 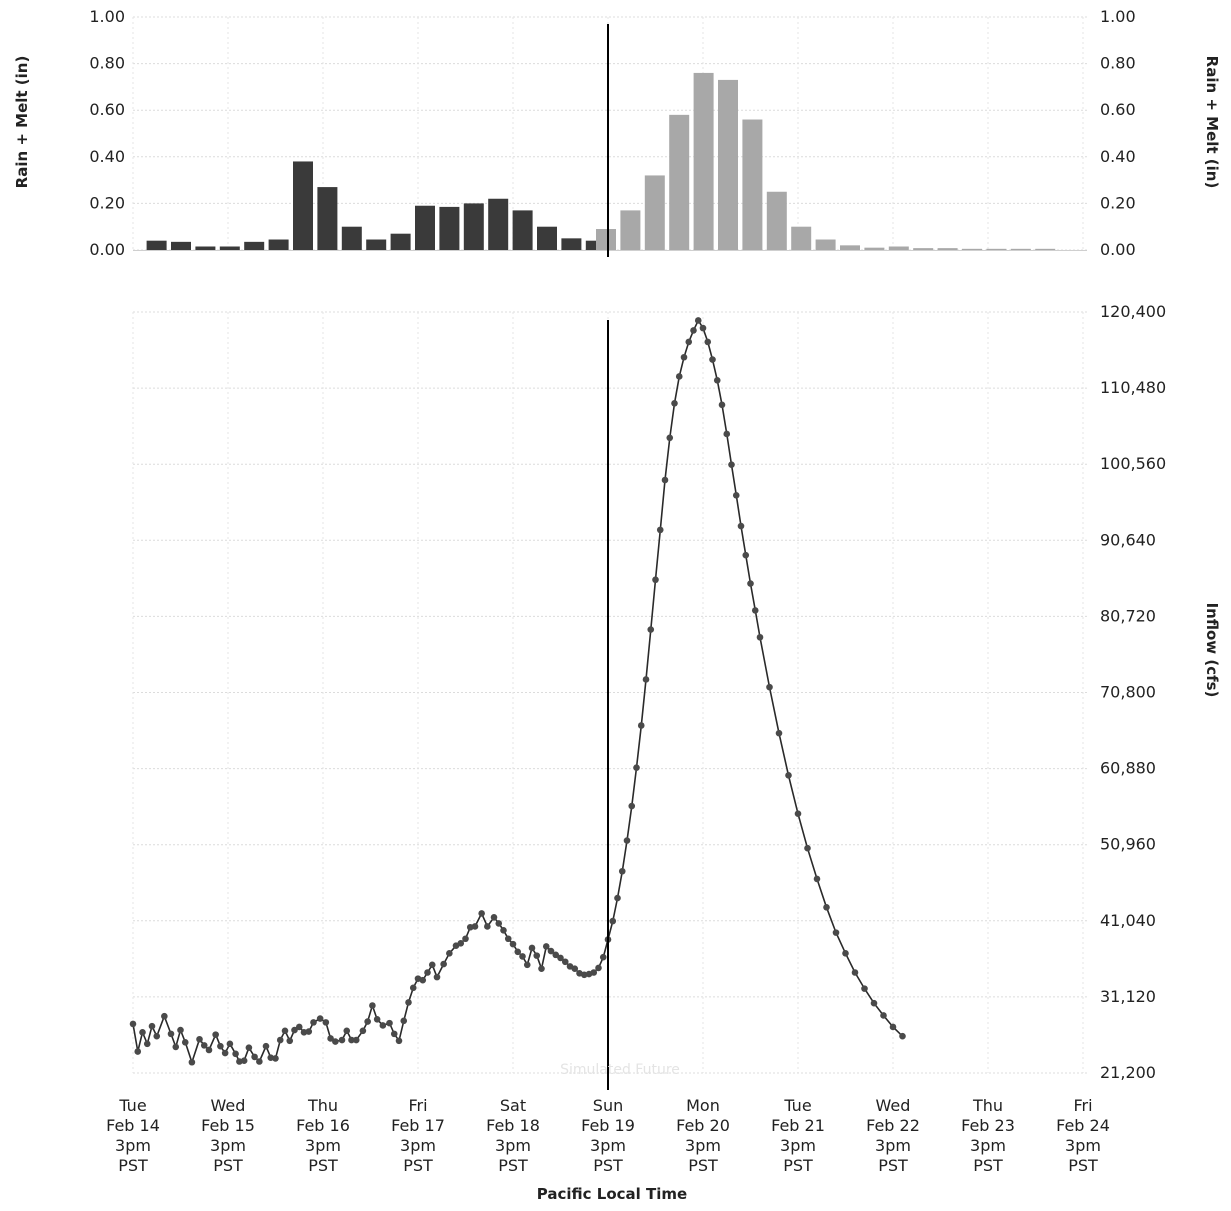 What do you see at coordinates (1133, 463) in the screenshot?
I see `inflow-y-tick: 100,560` at bounding box center [1133, 463].